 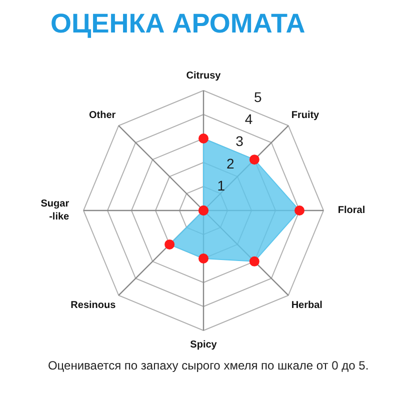 I want to click on y-tick-label: 2, so click(x=230, y=163).